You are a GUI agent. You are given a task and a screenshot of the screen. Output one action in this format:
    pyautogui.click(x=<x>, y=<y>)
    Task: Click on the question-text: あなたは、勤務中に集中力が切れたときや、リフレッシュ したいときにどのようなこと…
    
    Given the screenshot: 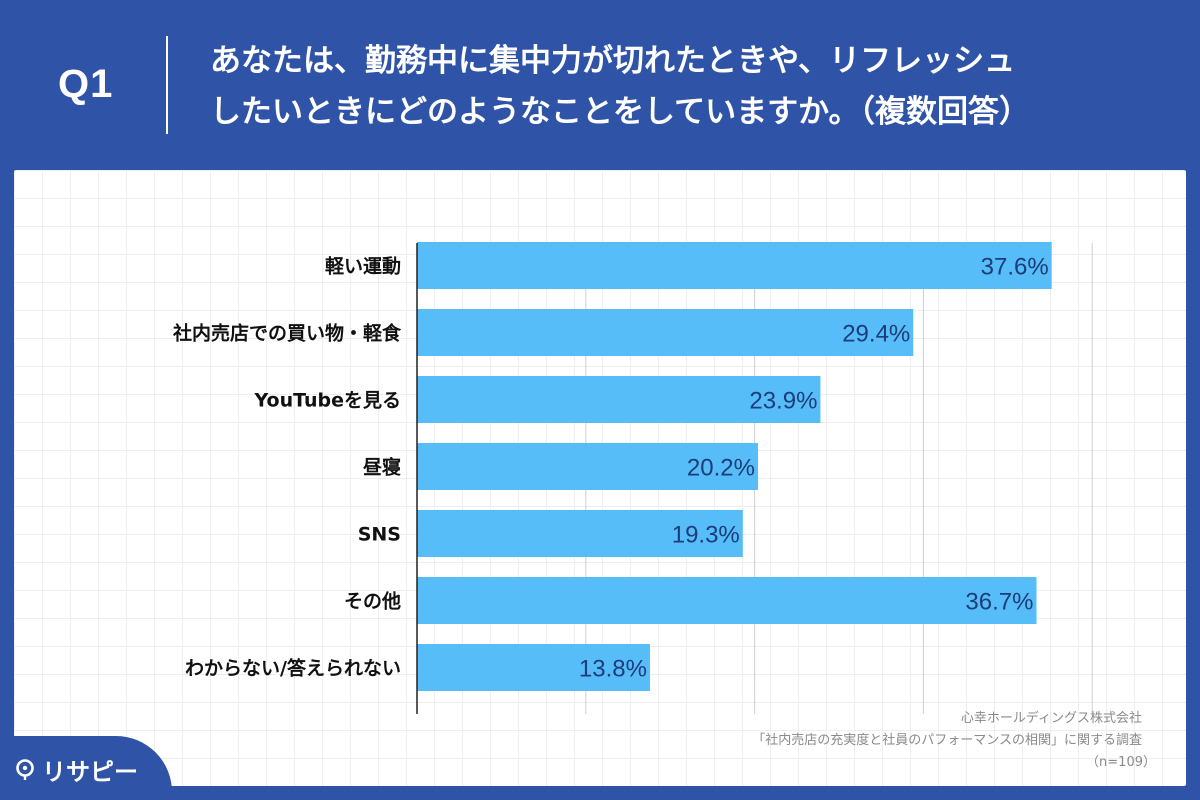 What is the action you would take?
    pyautogui.click(x=690, y=87)
    